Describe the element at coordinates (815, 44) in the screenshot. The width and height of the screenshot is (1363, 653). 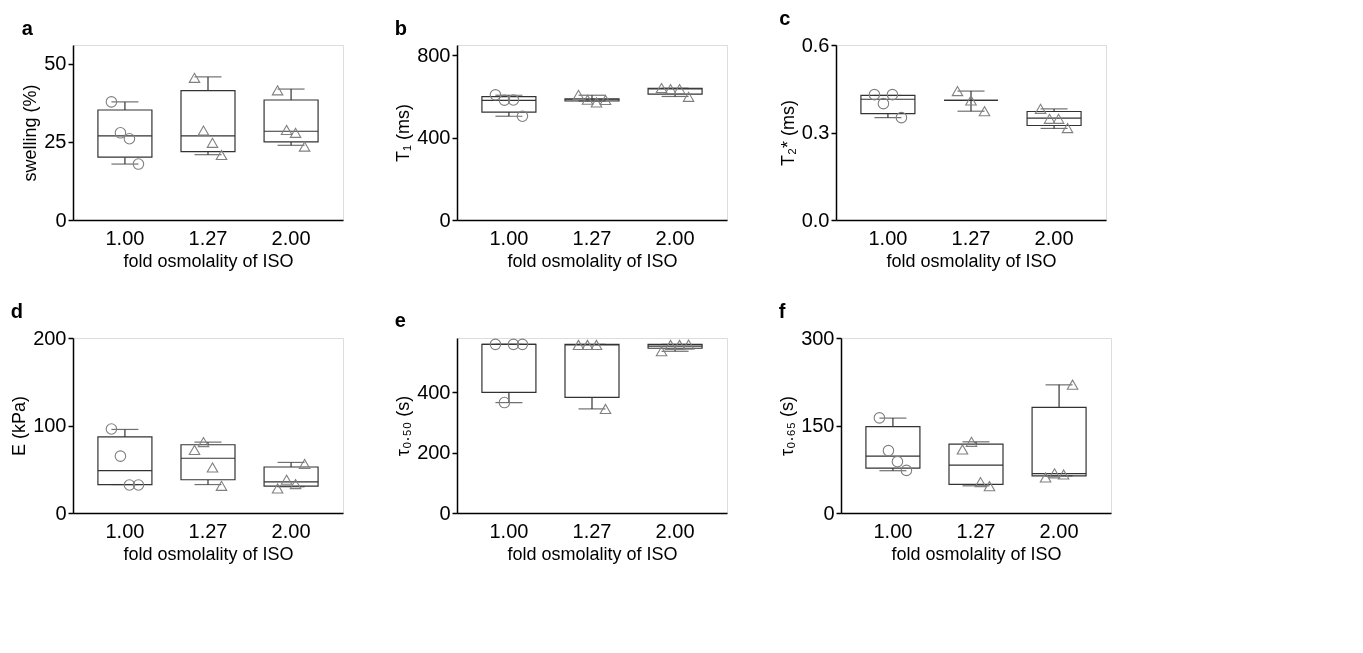
I see `y-tick-label: 0.6` at that location.